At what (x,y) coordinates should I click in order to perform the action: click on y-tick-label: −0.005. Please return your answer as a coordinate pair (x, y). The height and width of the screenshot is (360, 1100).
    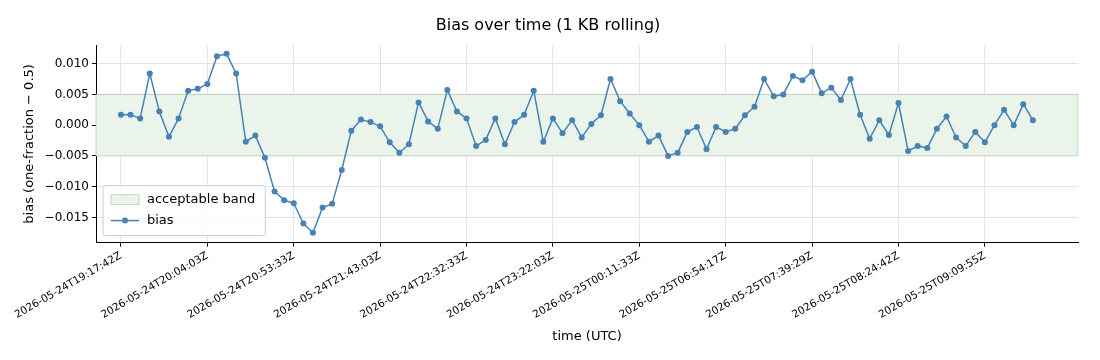
    Looking at the image, I should click on (67, 155).